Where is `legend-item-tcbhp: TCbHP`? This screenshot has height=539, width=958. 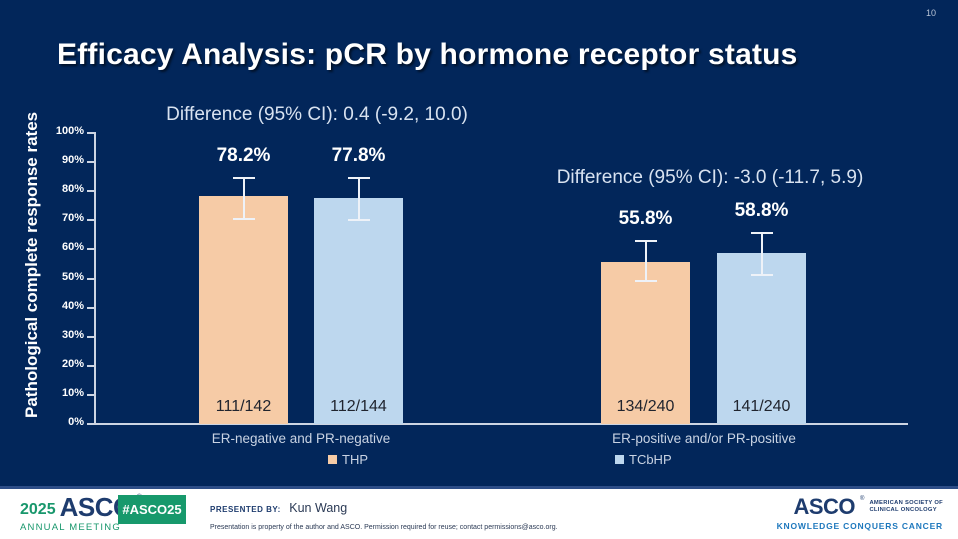
legend-item-tcbhp: TCbHP is located at coordinates (643, 459).